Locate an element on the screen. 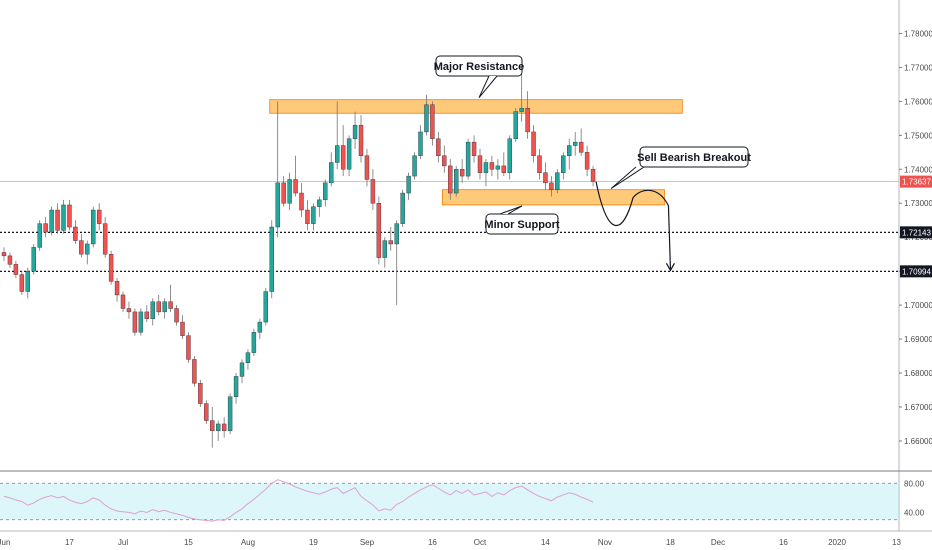 The width and height of the screenshot is (932, 550). y-tick-label: 1.78000 is located at coordinates (918, 33).